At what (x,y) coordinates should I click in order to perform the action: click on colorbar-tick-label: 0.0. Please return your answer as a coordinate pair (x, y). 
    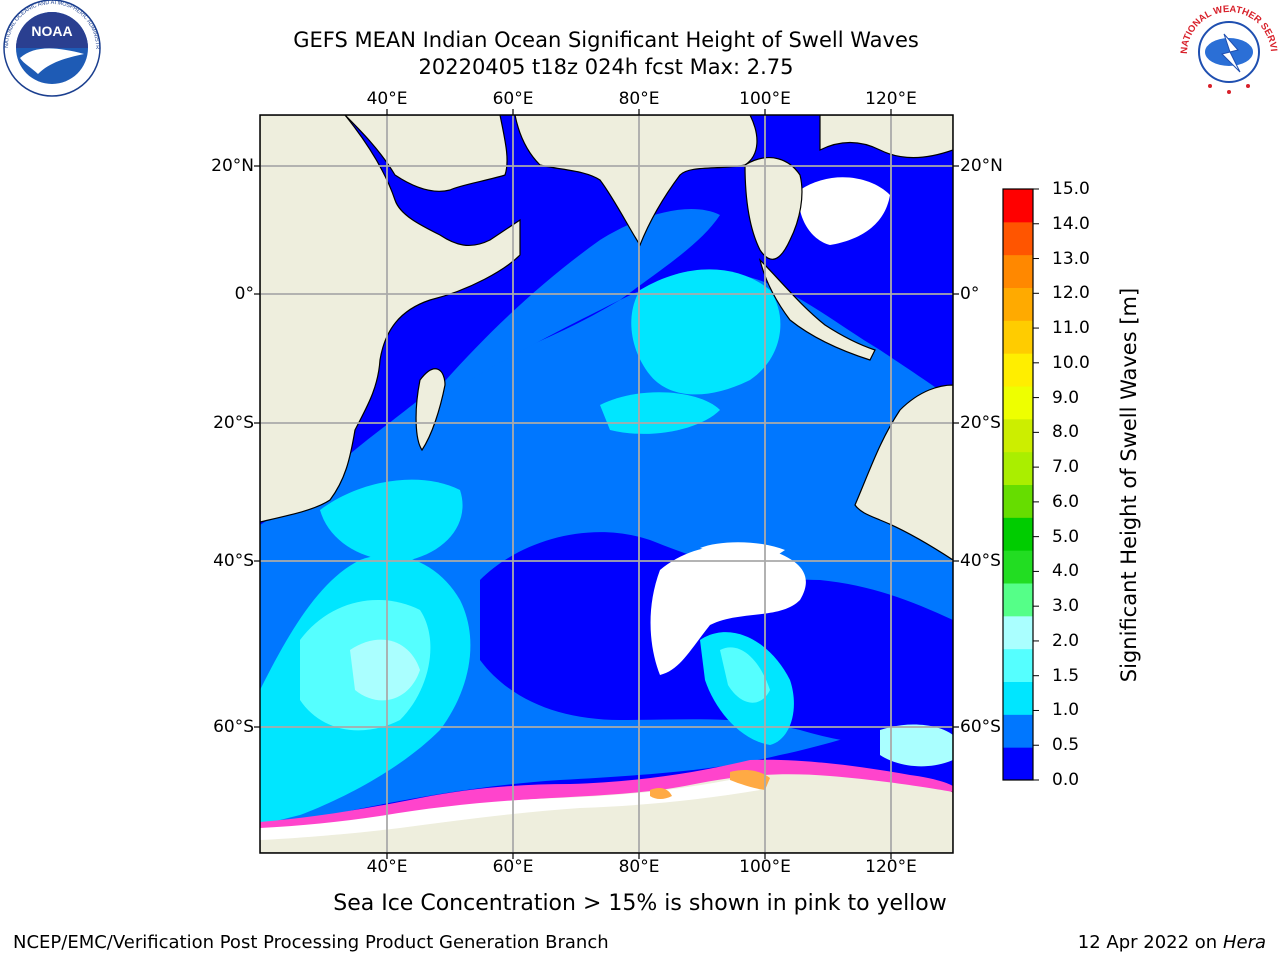
    Looking at the image, I should click on (1066, 780).